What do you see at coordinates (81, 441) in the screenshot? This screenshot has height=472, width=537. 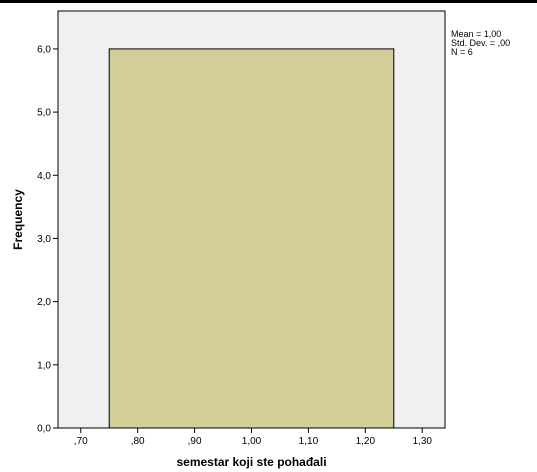 I see `x-tick-label: ,70` at bounding box center [81, 441].